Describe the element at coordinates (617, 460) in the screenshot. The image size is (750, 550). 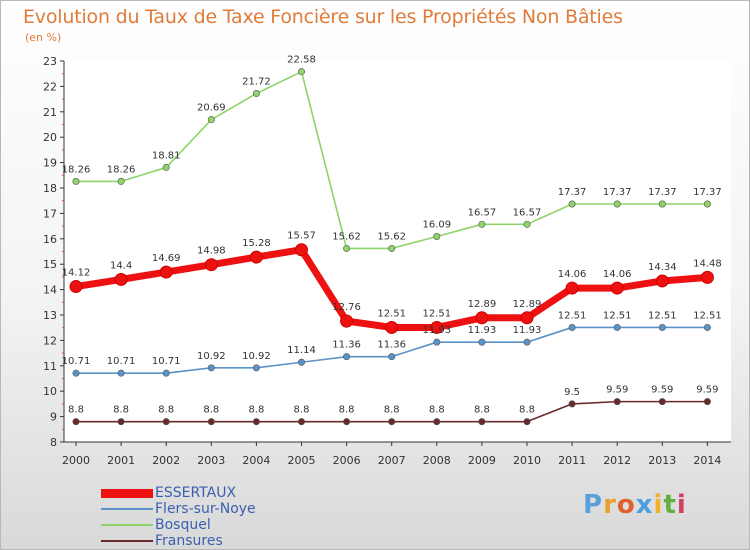
I see `x-tick-label: 2012` at that location.